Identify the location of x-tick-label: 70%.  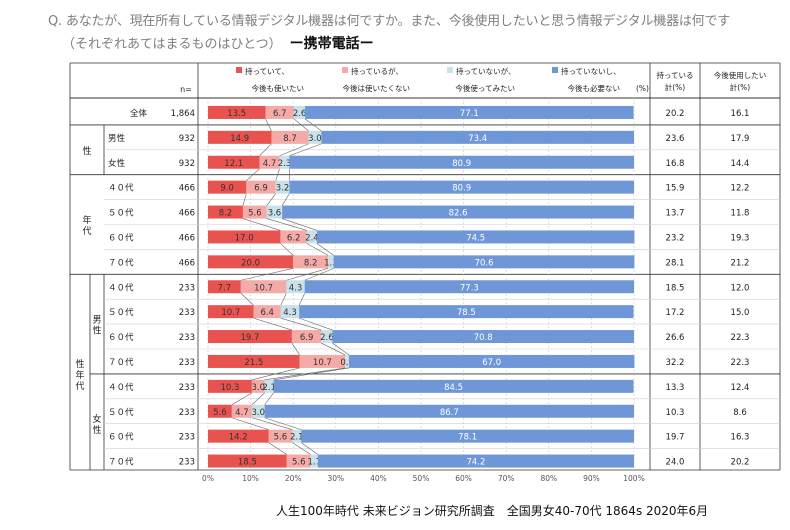
(506, 478).